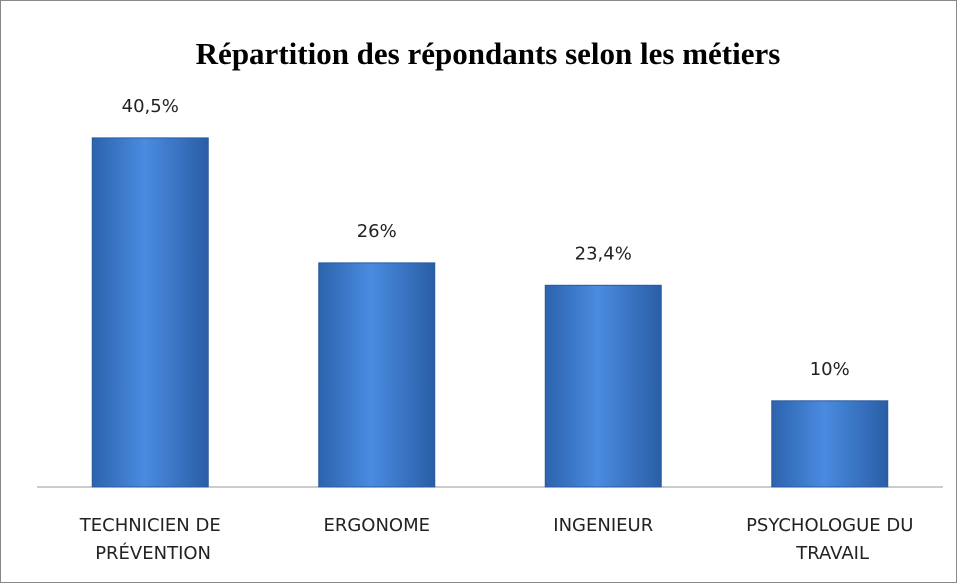 This screenshot has height=583, width=957. Describe the element at coordinates (150, 539) in the screenshot. I see `x-tick-label: TECHNICIEN DE PRÉVENTION` at that location.